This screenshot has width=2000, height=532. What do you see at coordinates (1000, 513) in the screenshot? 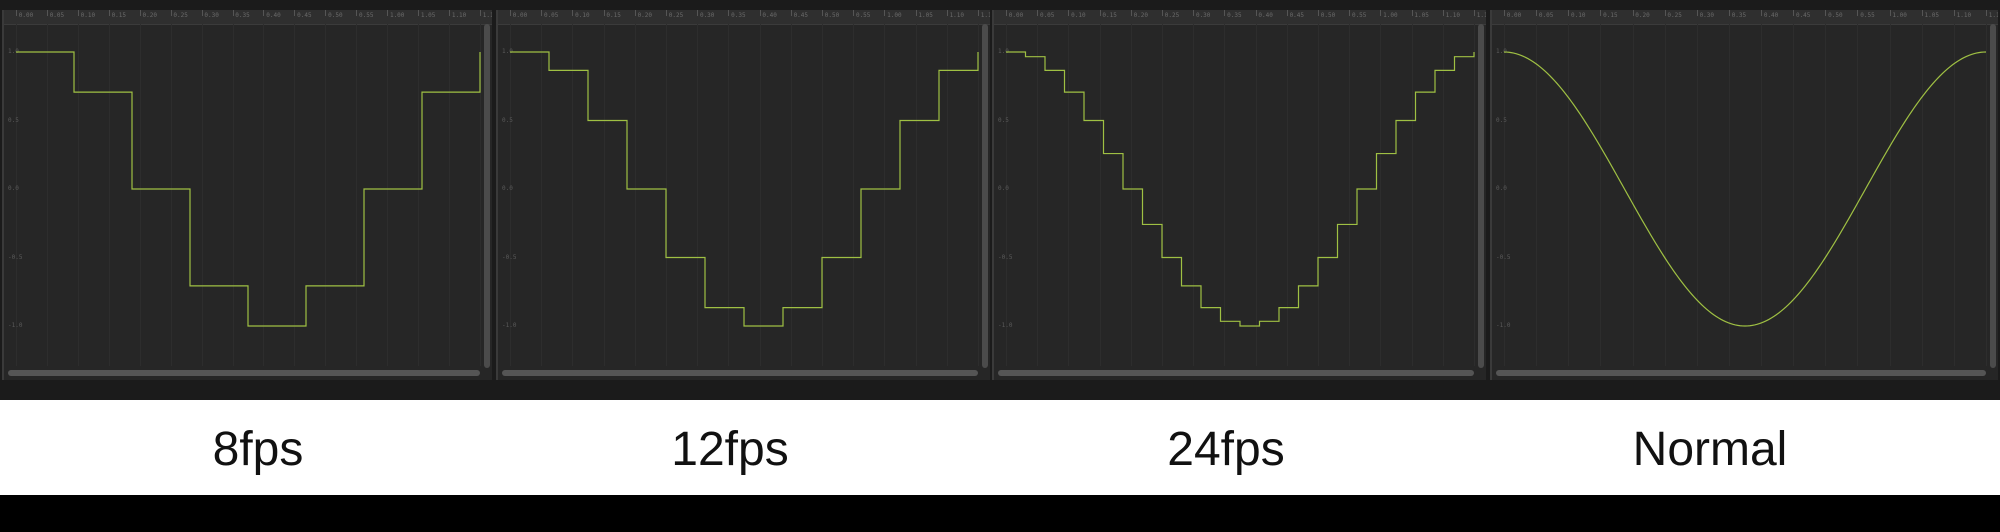
I see `bottom-black-bar` at bounding box center [1000, 513].